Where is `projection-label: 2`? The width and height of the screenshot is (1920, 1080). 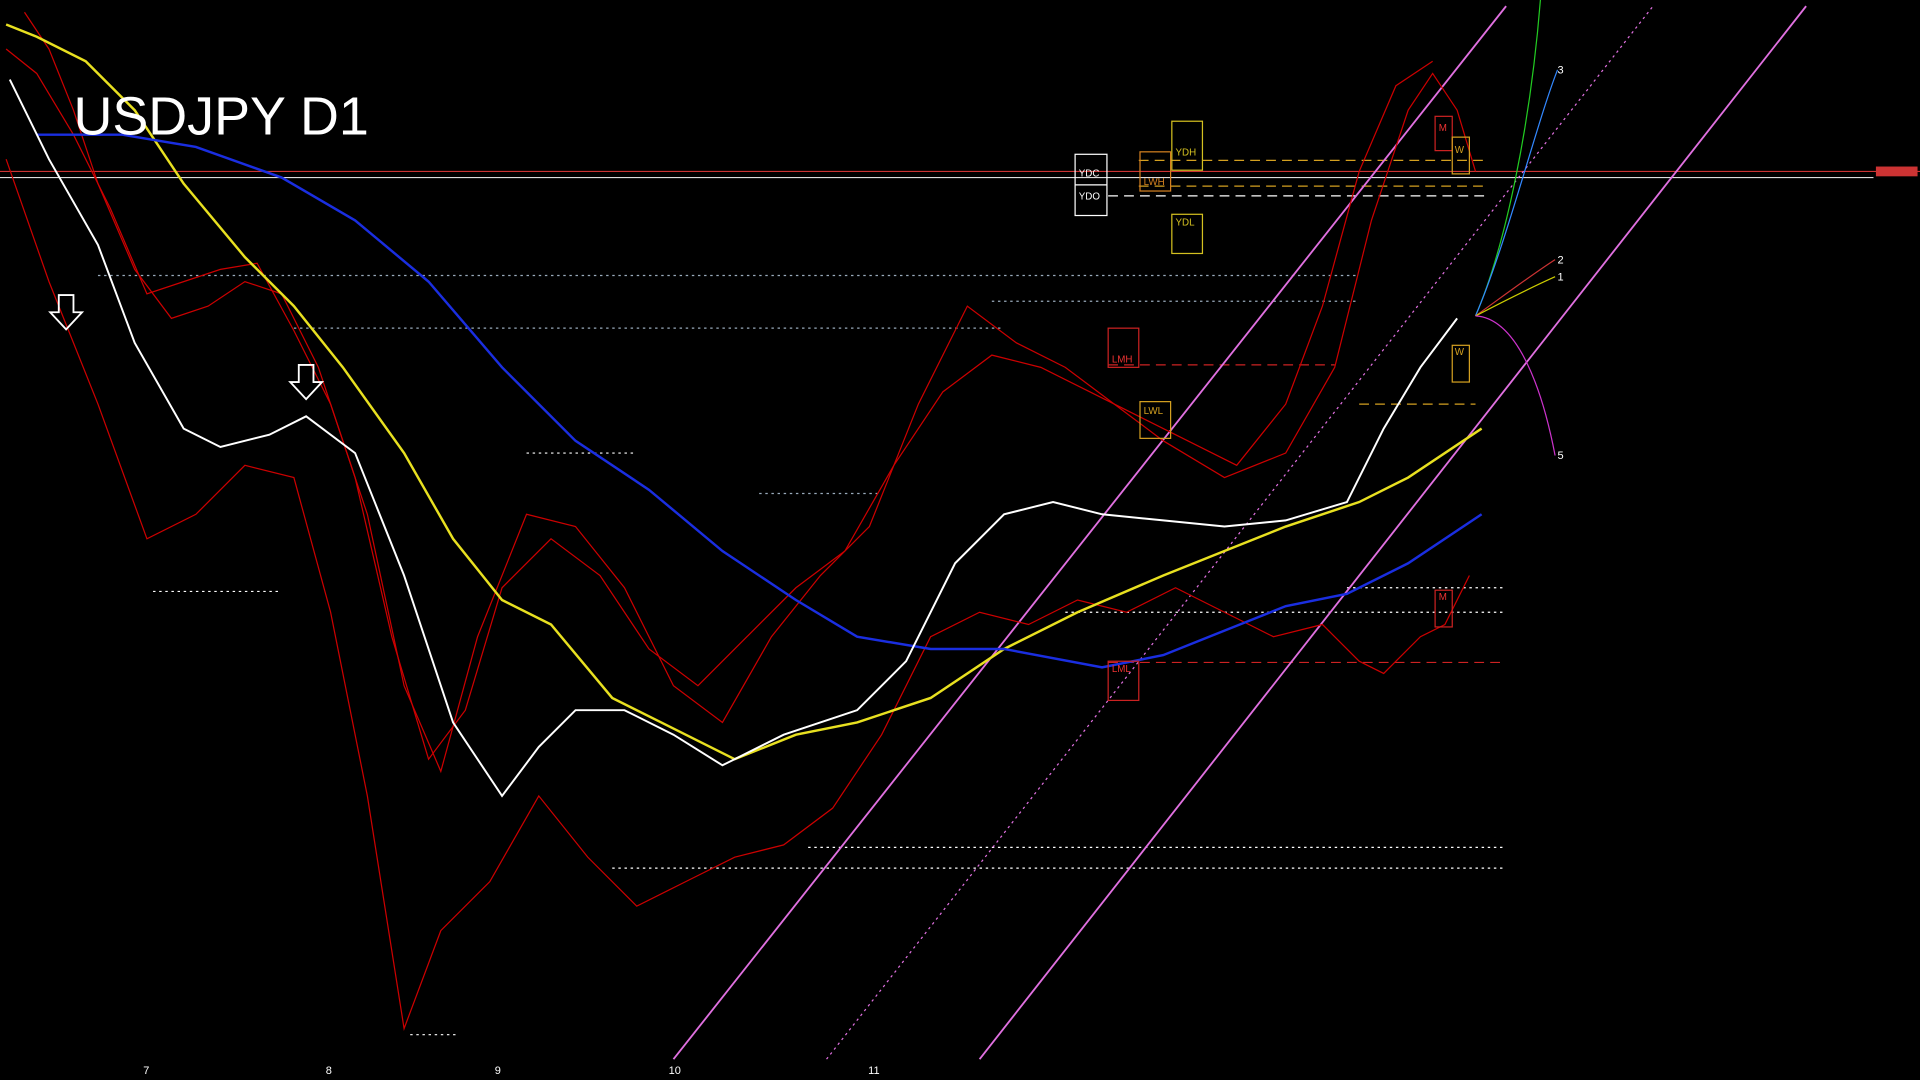
projection-label: 2 is located at coordinates (1561, 260).